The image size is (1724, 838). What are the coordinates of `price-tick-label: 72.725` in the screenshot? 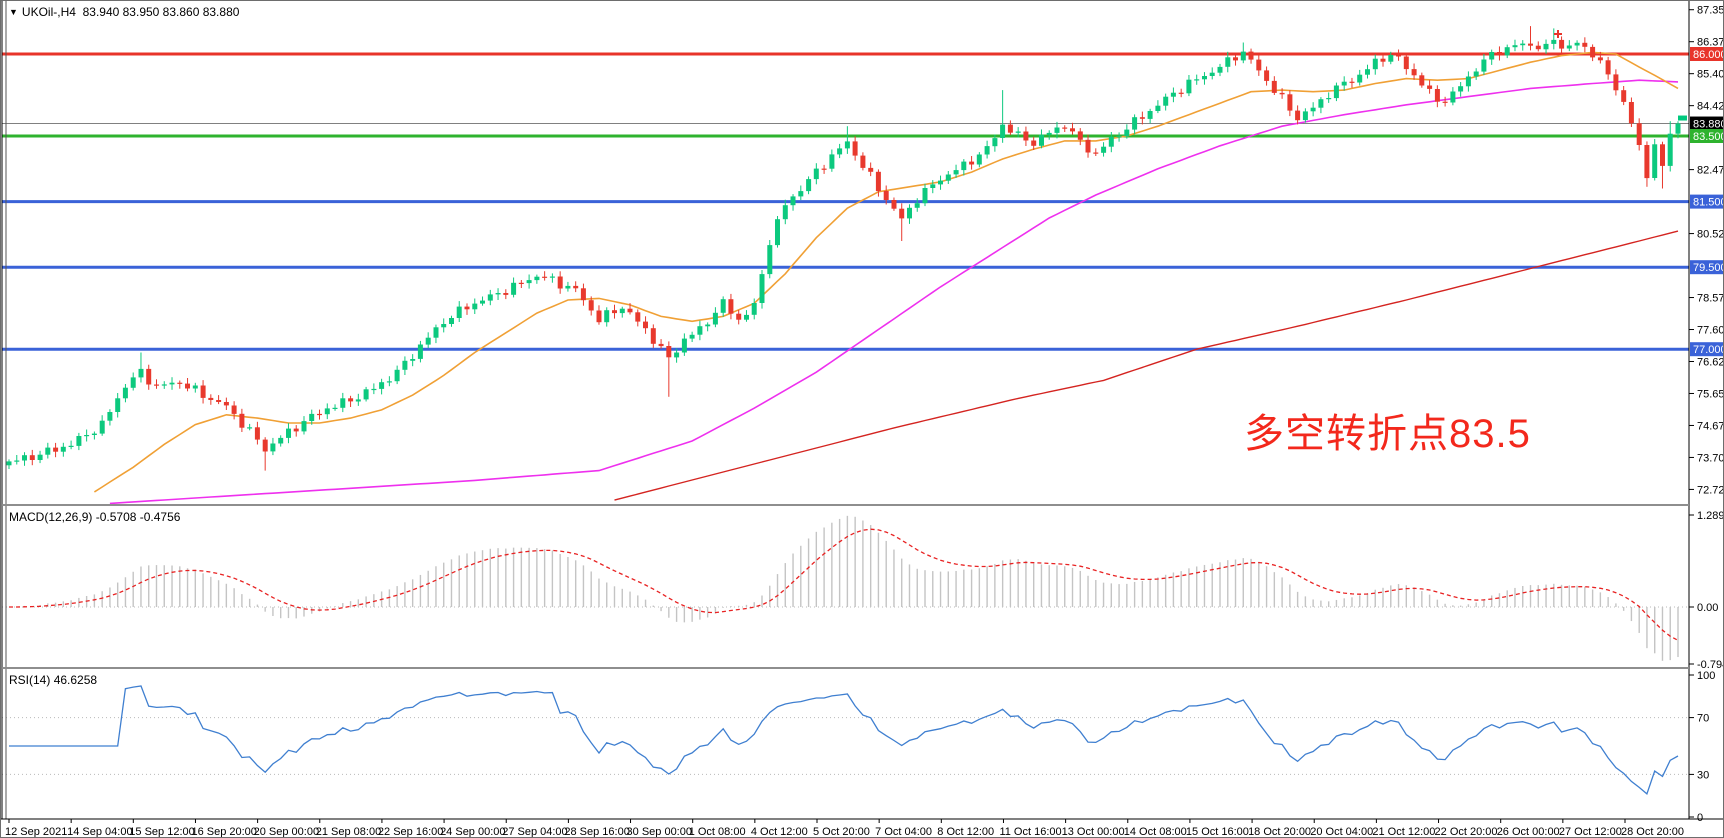 It's located at (1710, 490).